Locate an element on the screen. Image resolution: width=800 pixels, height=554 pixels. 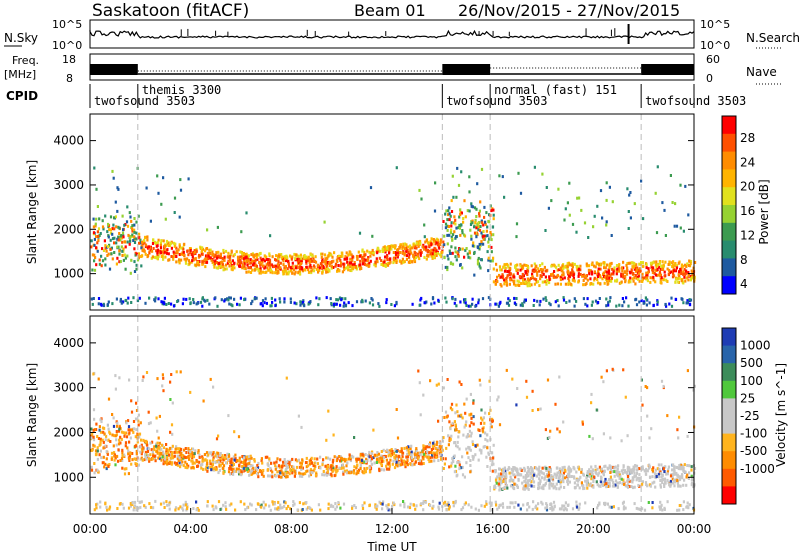
y-tick-label: 3000 is located at coordinates (68, 185).